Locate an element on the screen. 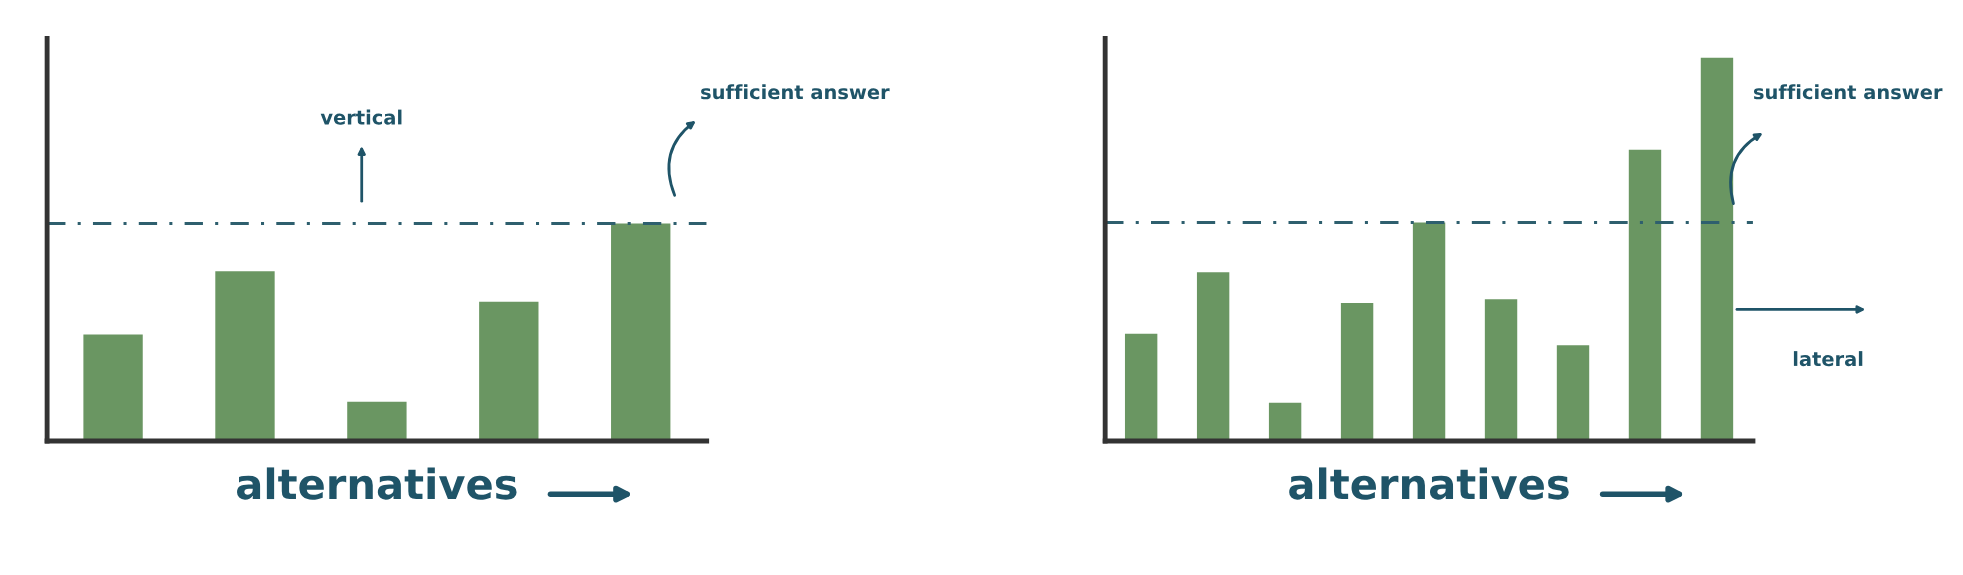 The height and width of the screenshot is (575, 1963). text: vertical is located at coordinates (361, 117).